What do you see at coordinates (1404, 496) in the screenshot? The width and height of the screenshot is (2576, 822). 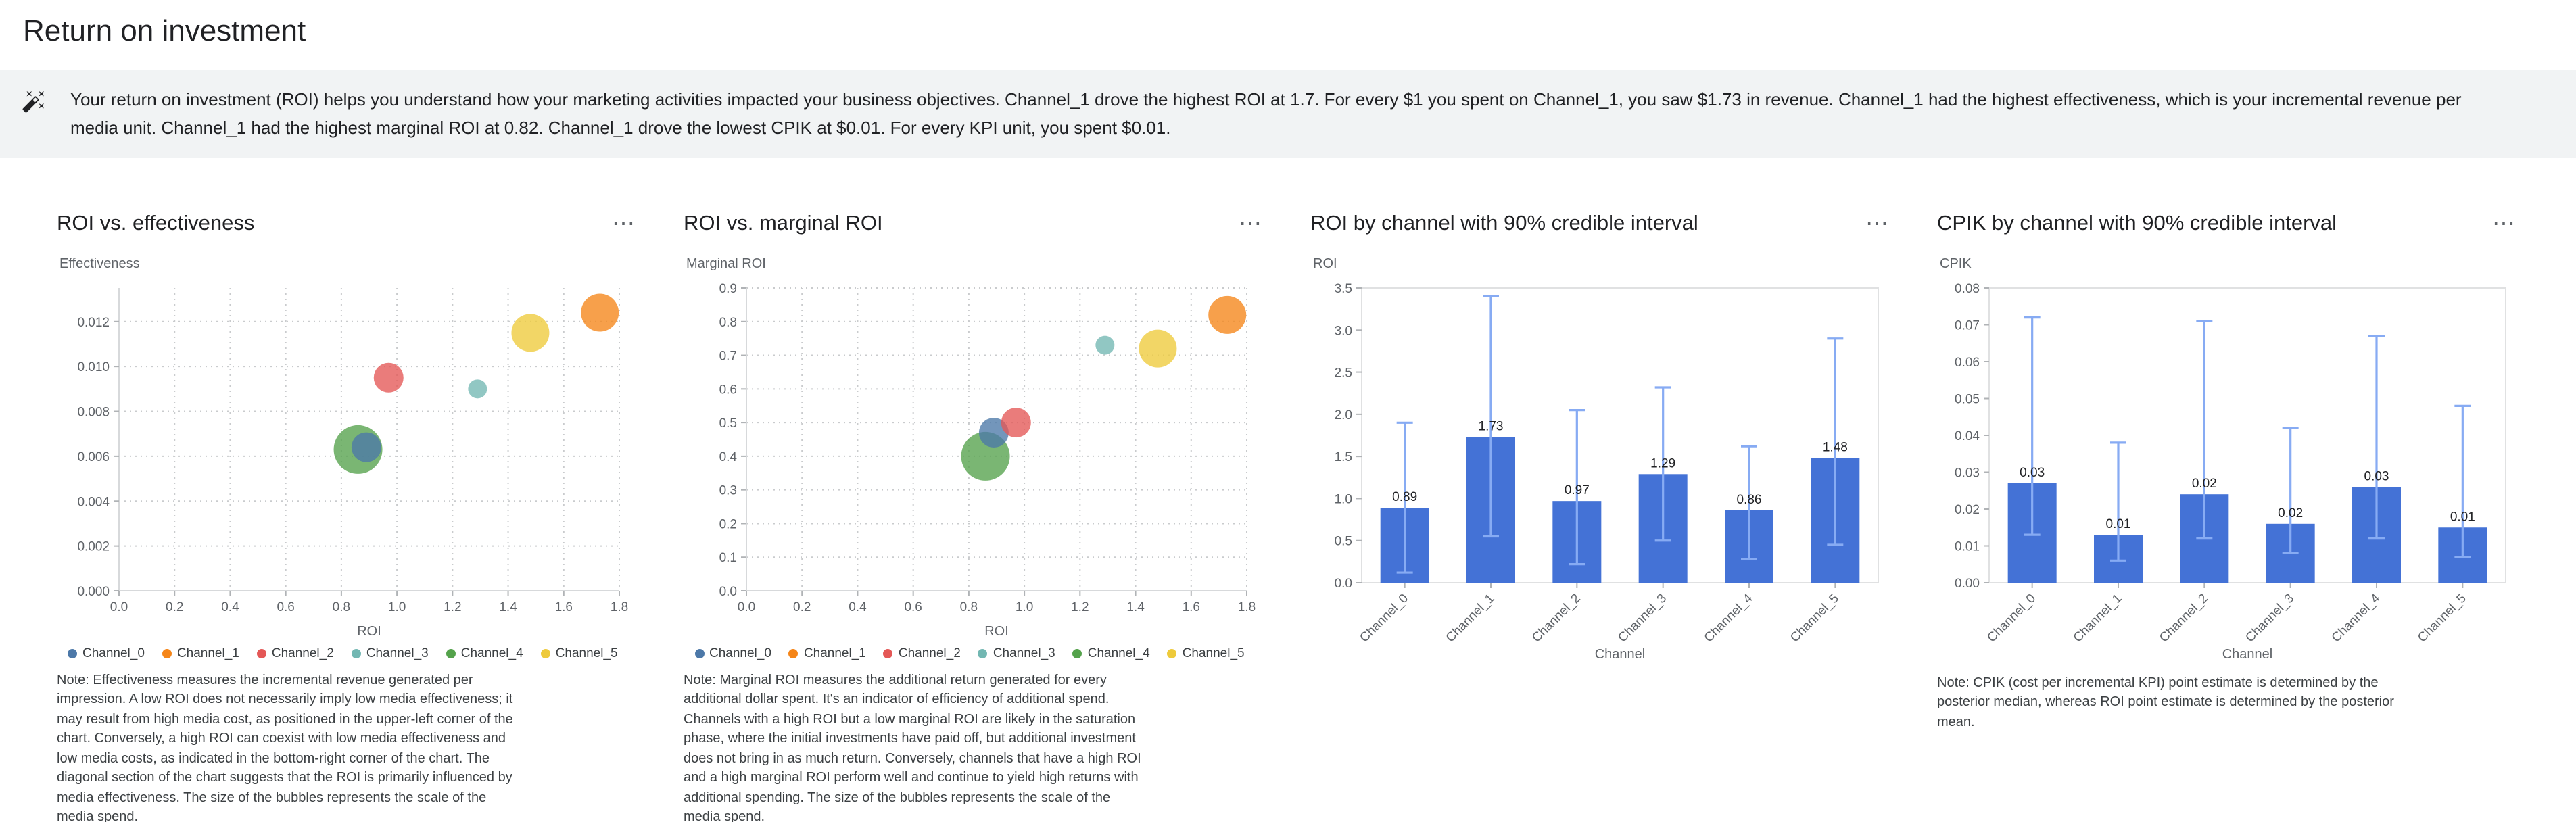 I see `bar-value-label: 0.89` at bounding box center [1404, 496].